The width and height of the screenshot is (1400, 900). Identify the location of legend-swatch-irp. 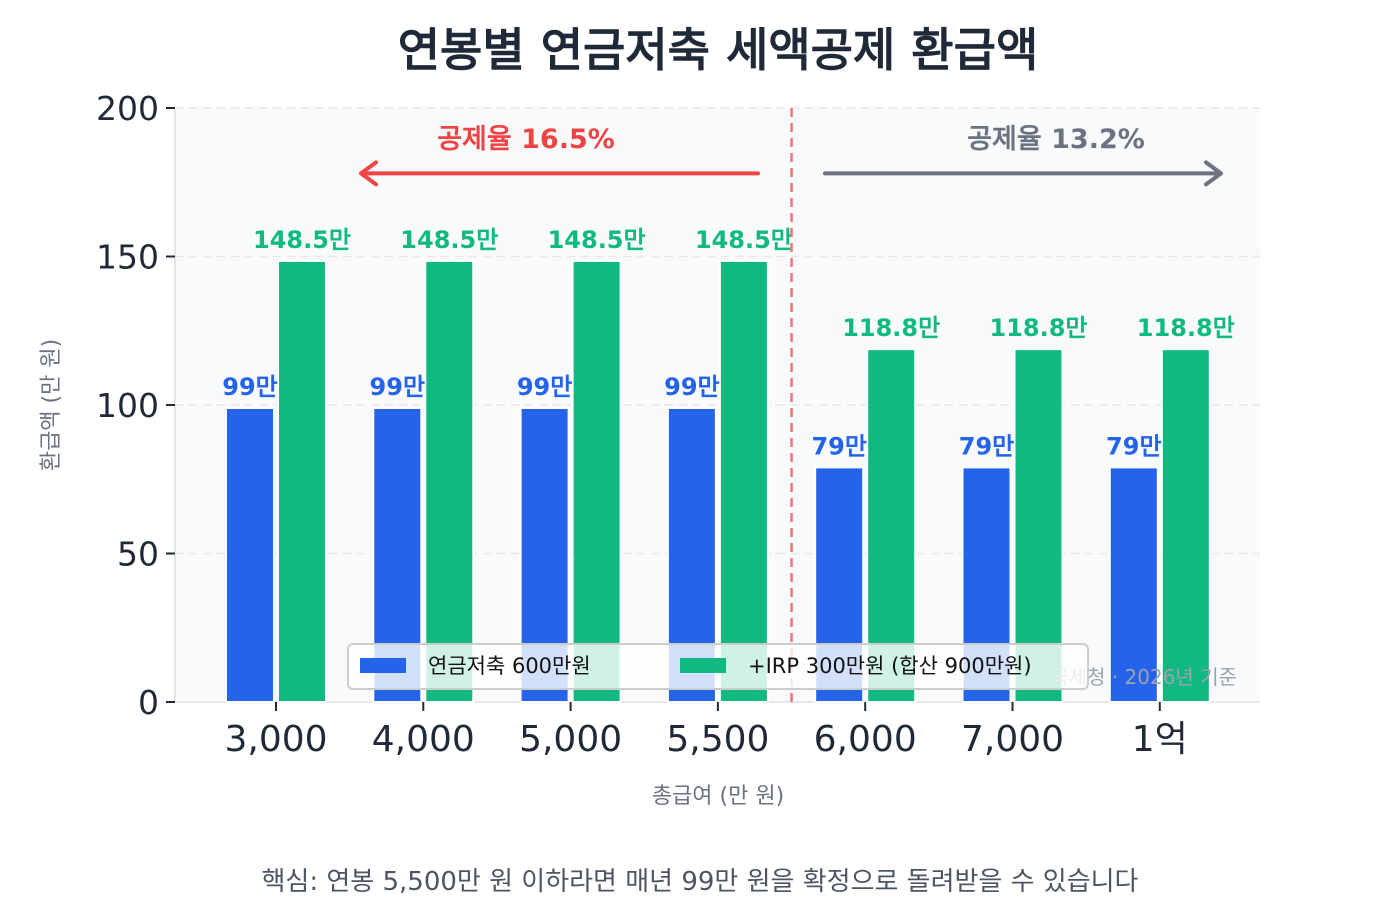
(703, 665).